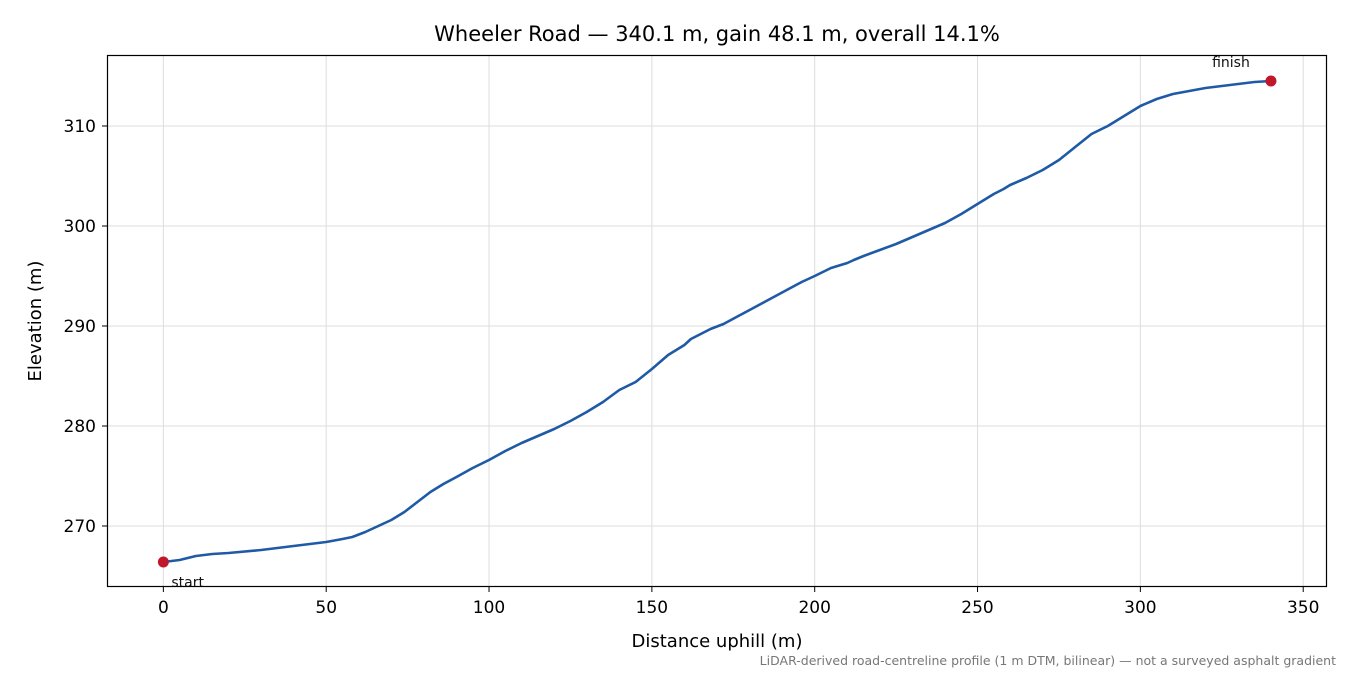  Describe the element at coordinates (1303, 608) in the screenshot. I see `x-tick-label: 350` at that location.